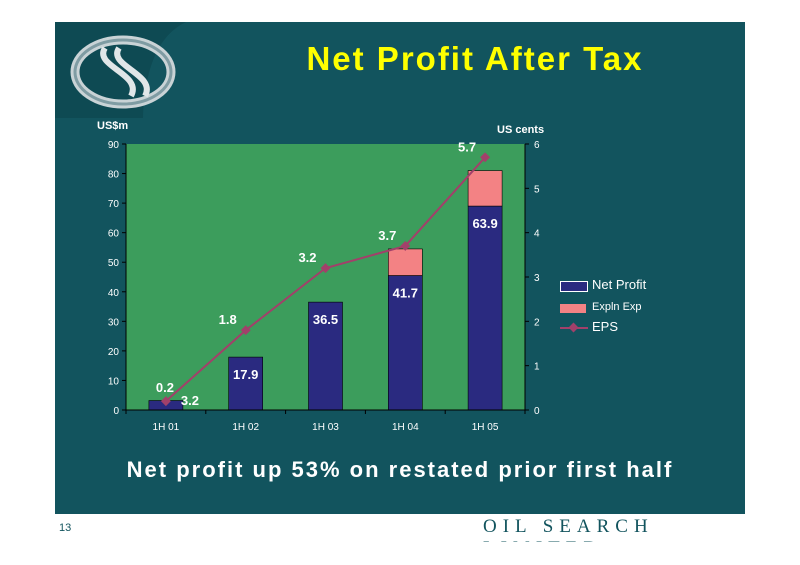  I want to click on data-label-net-profit: 3.2, so click(190, 400).